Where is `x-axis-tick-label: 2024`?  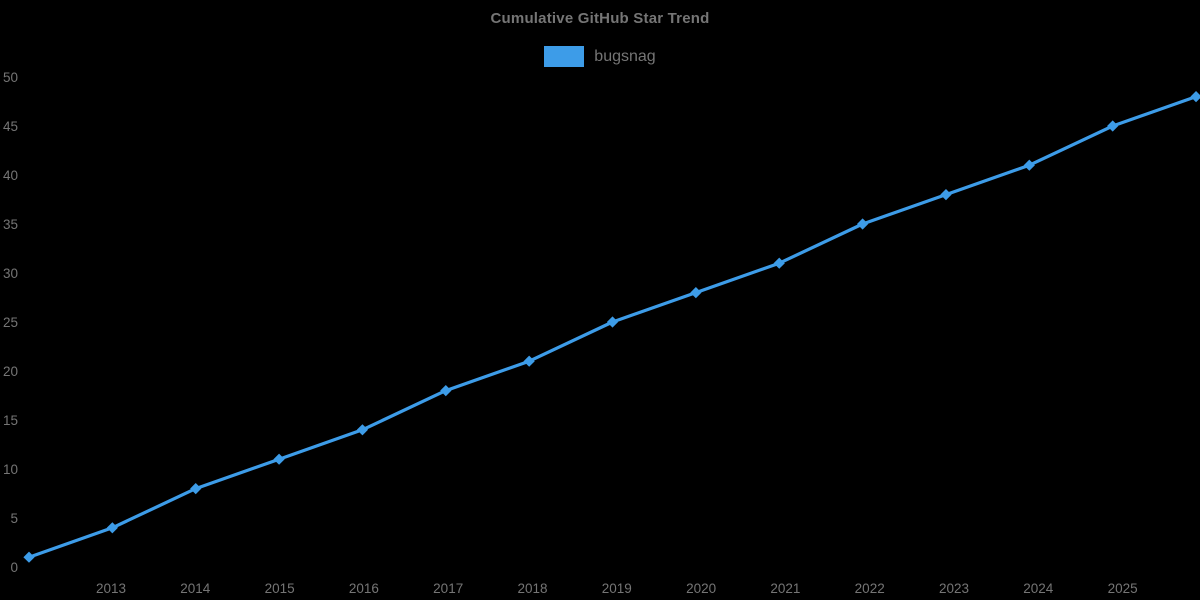 x-axis-tick-label: 2024 is located at coordinates (1038, 588).